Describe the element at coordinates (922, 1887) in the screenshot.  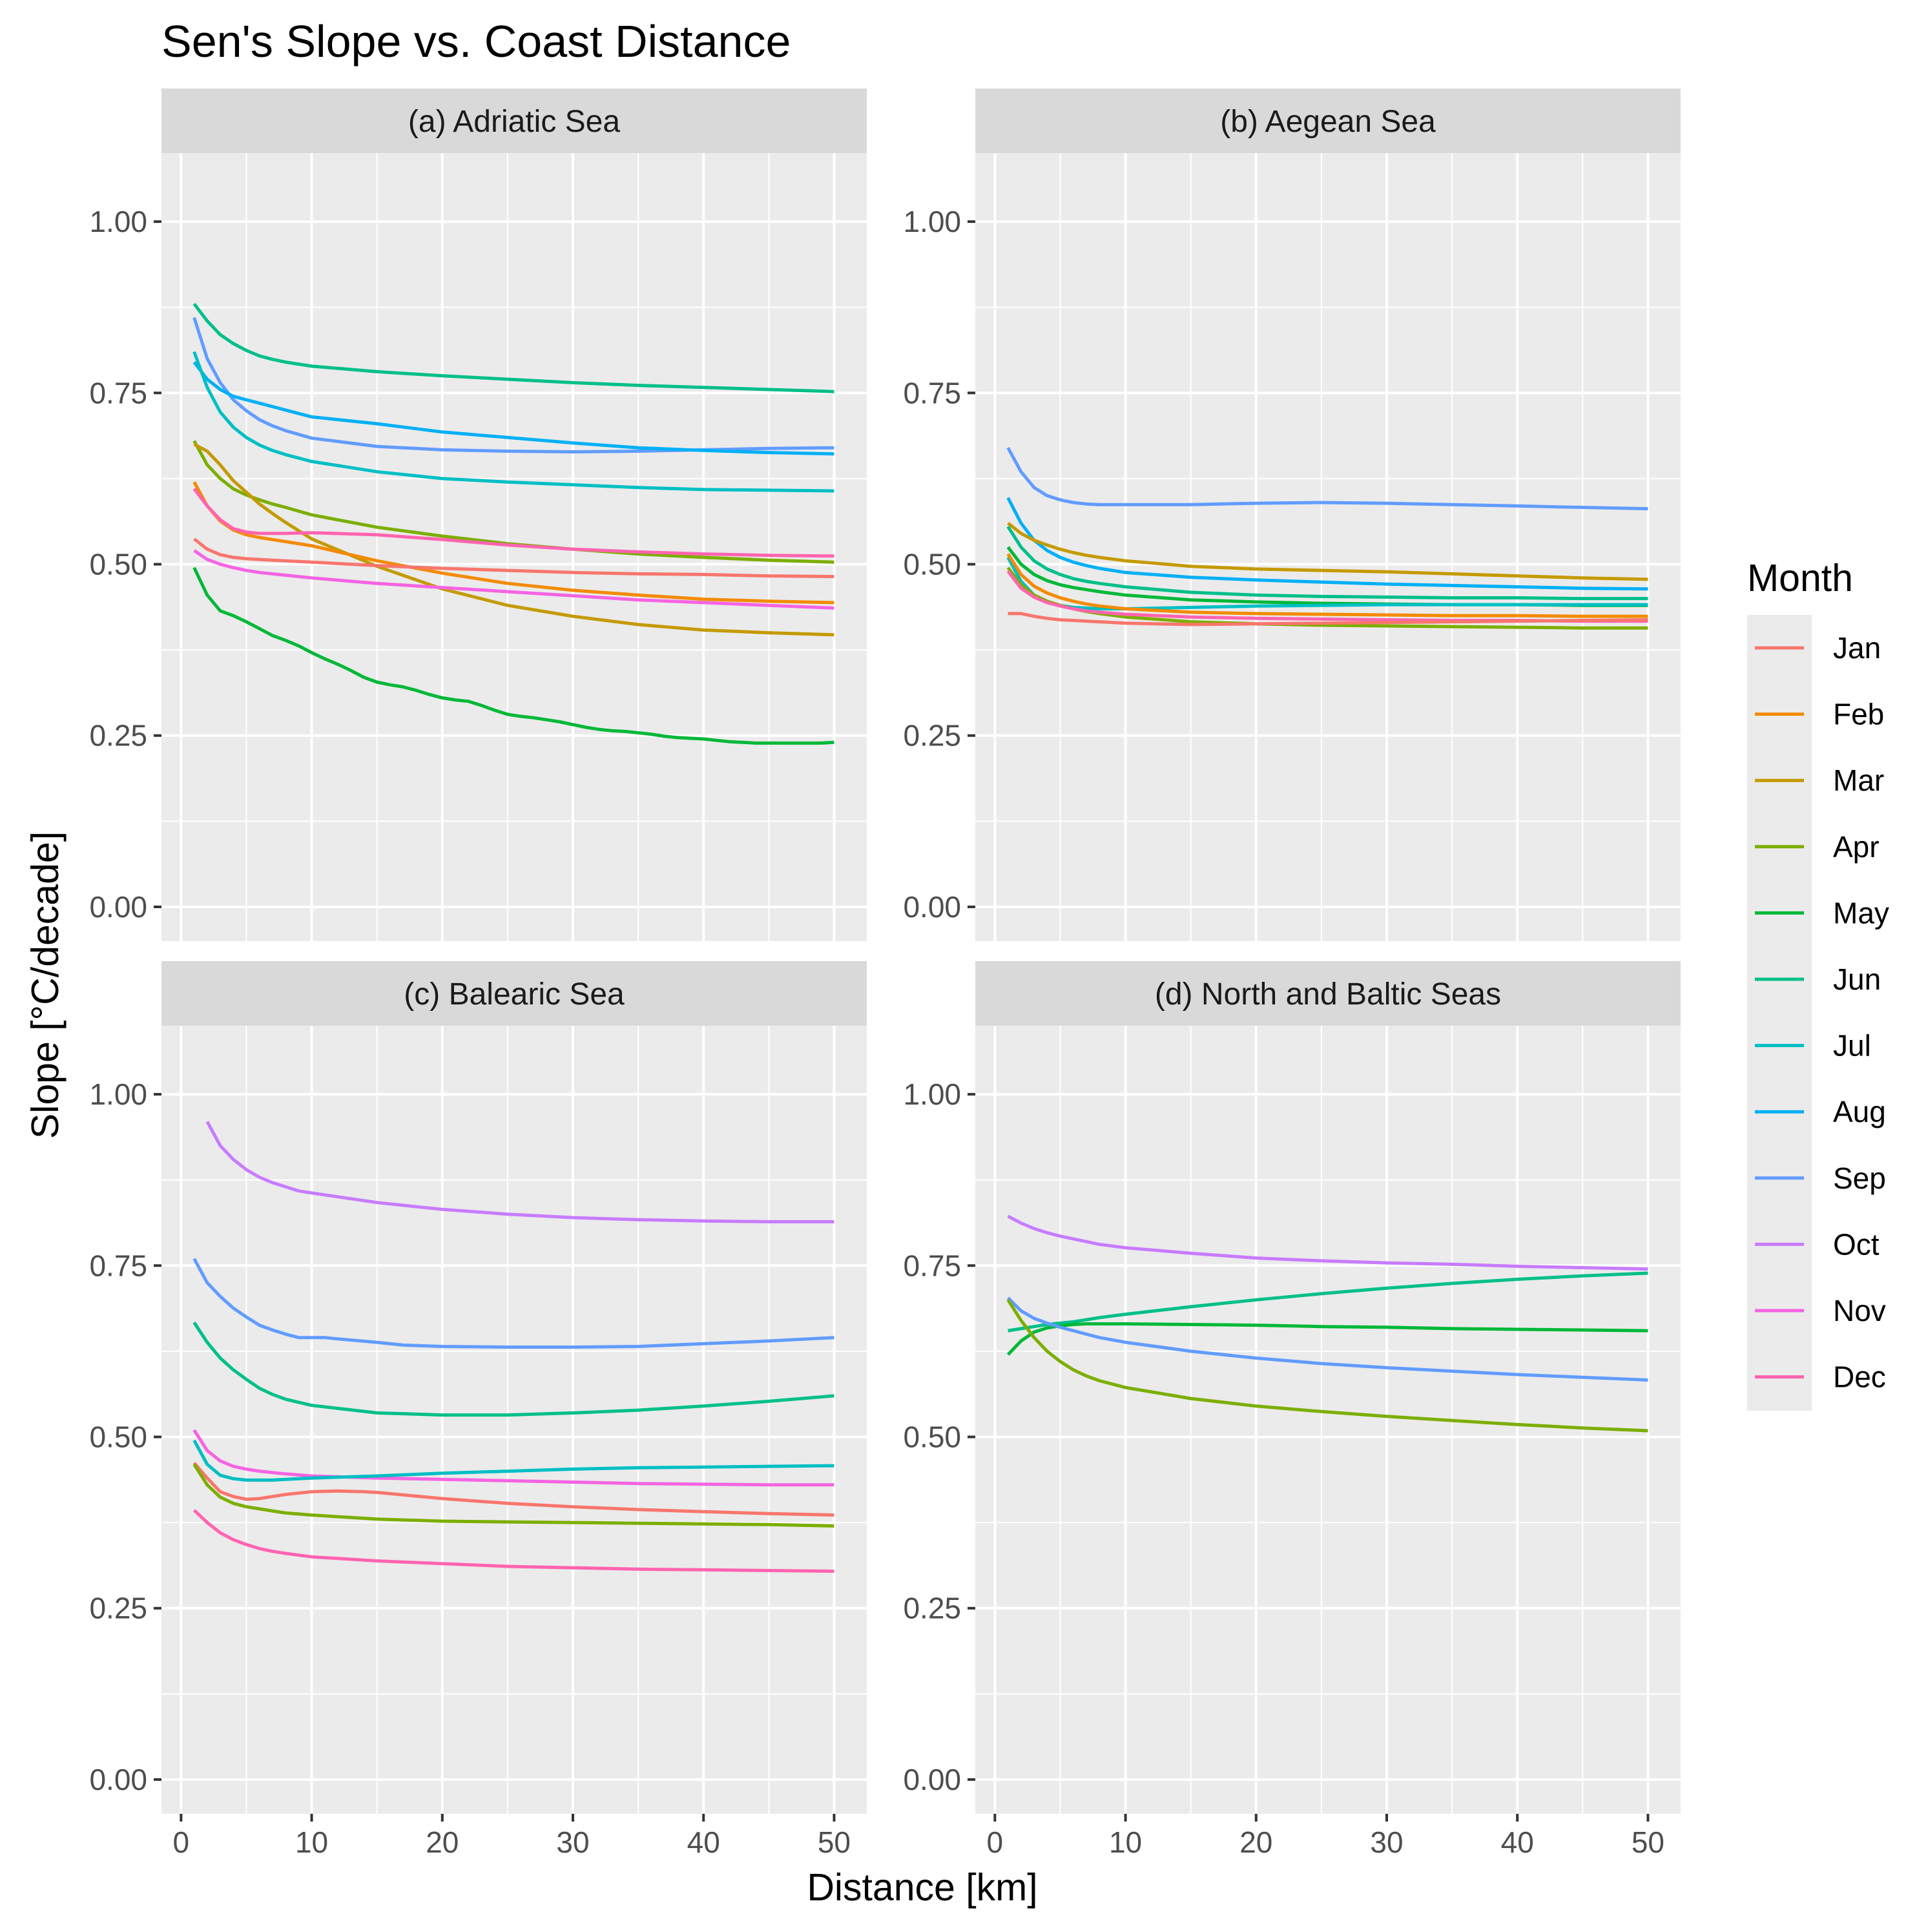
I see `x-axis-title: Distance [km]` at that location.